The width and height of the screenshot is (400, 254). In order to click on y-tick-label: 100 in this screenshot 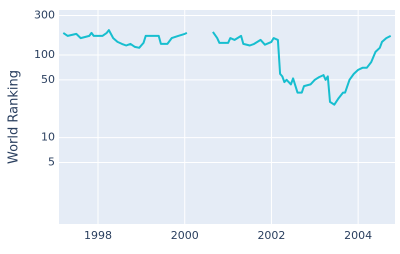, I will do `click(44, 54)`.